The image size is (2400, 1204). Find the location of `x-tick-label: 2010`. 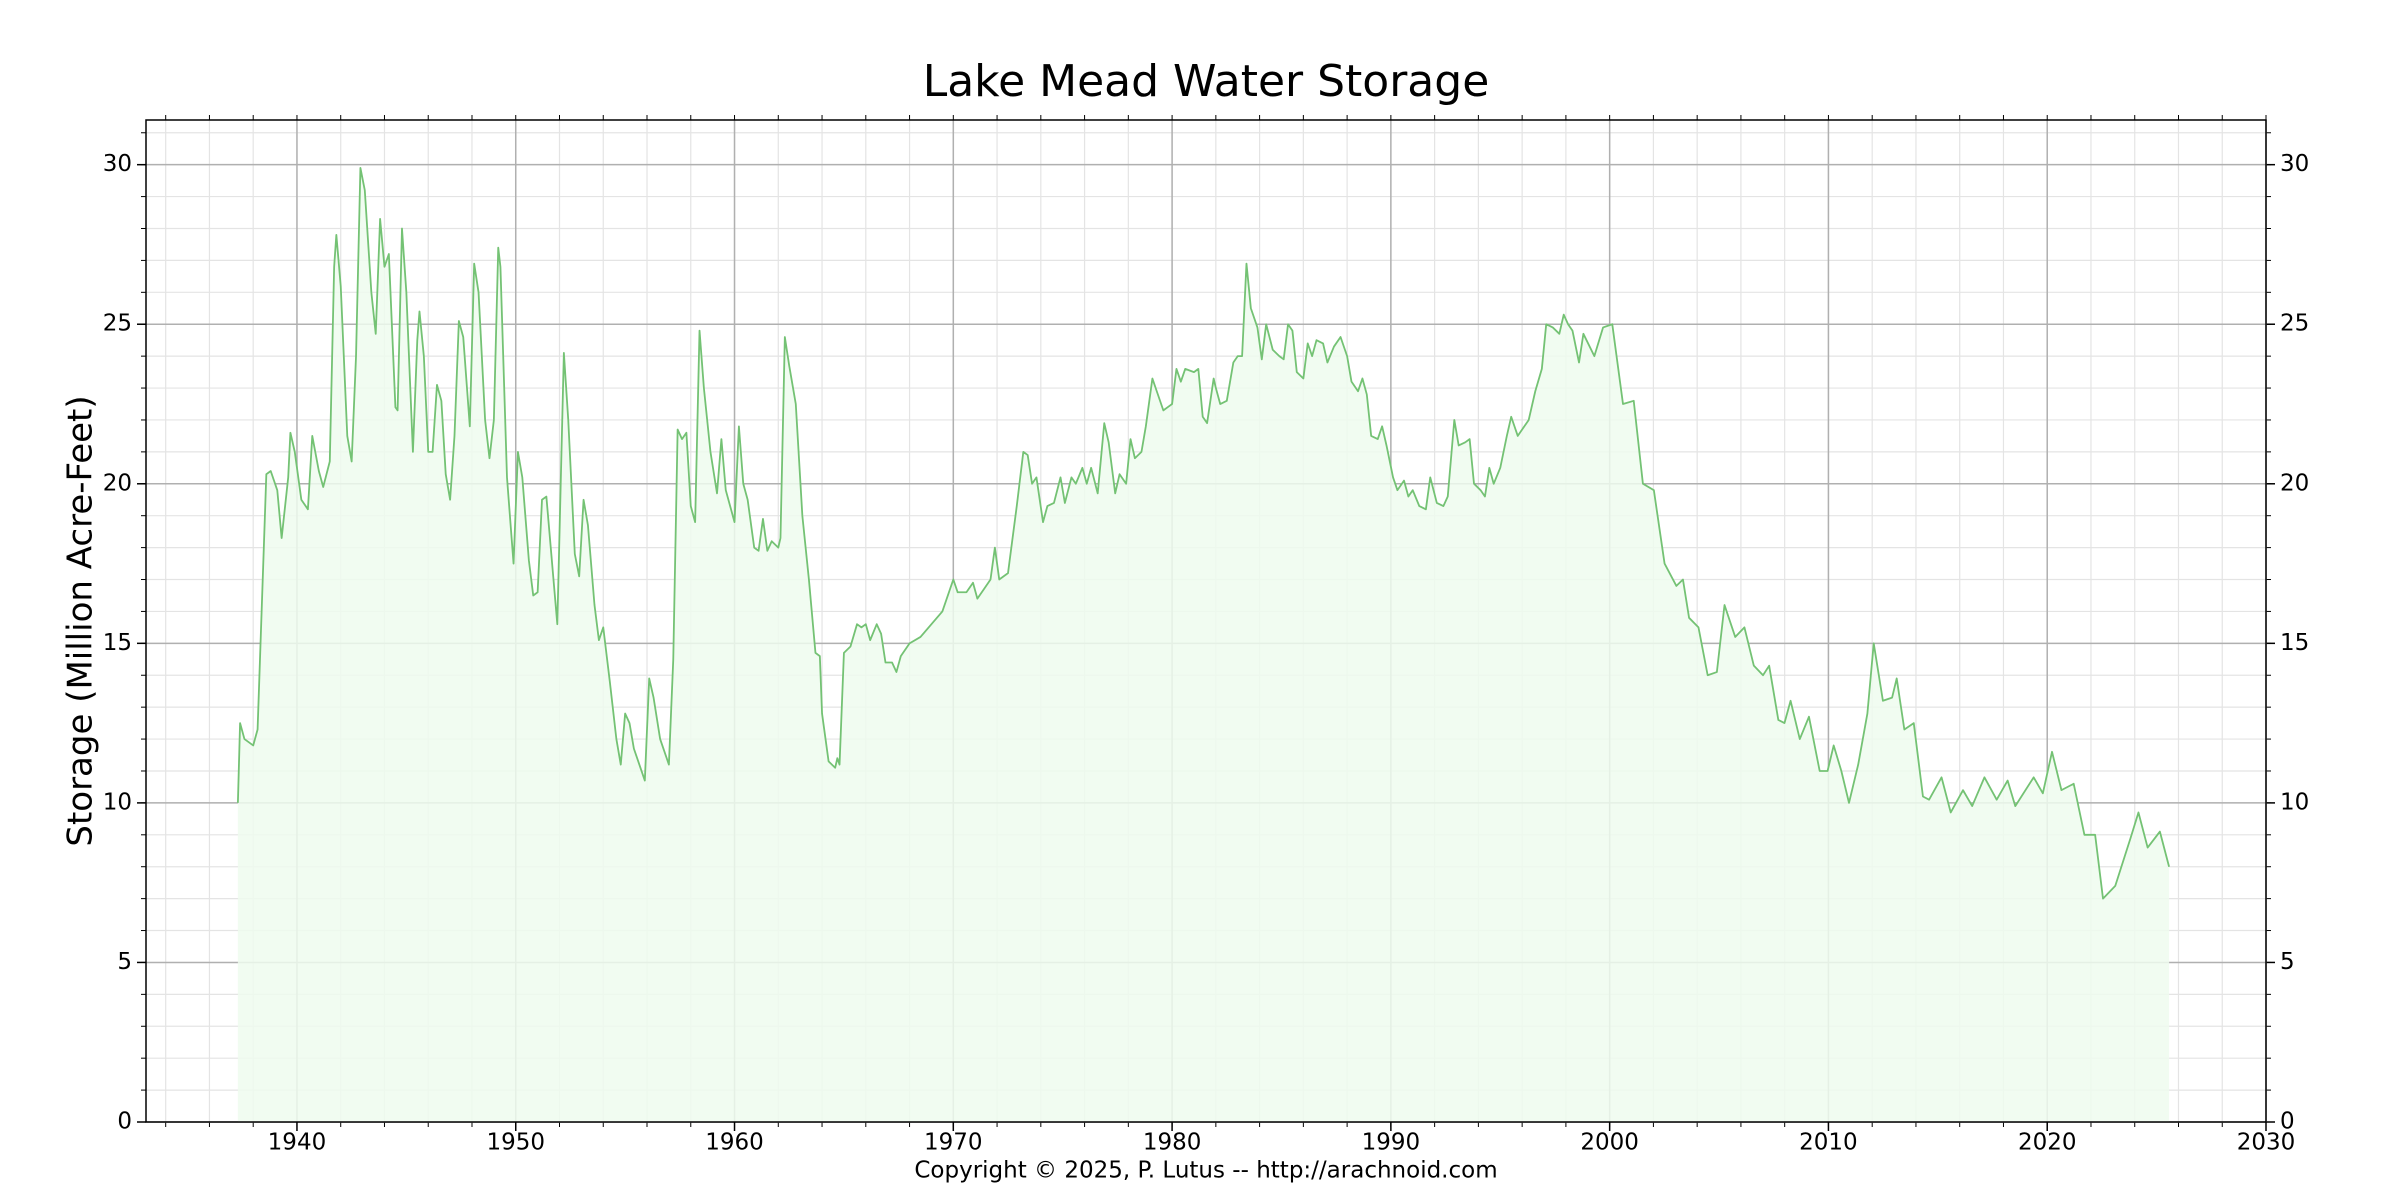

x-tick-label: 2010 is located at coordinates (1828, 1143).